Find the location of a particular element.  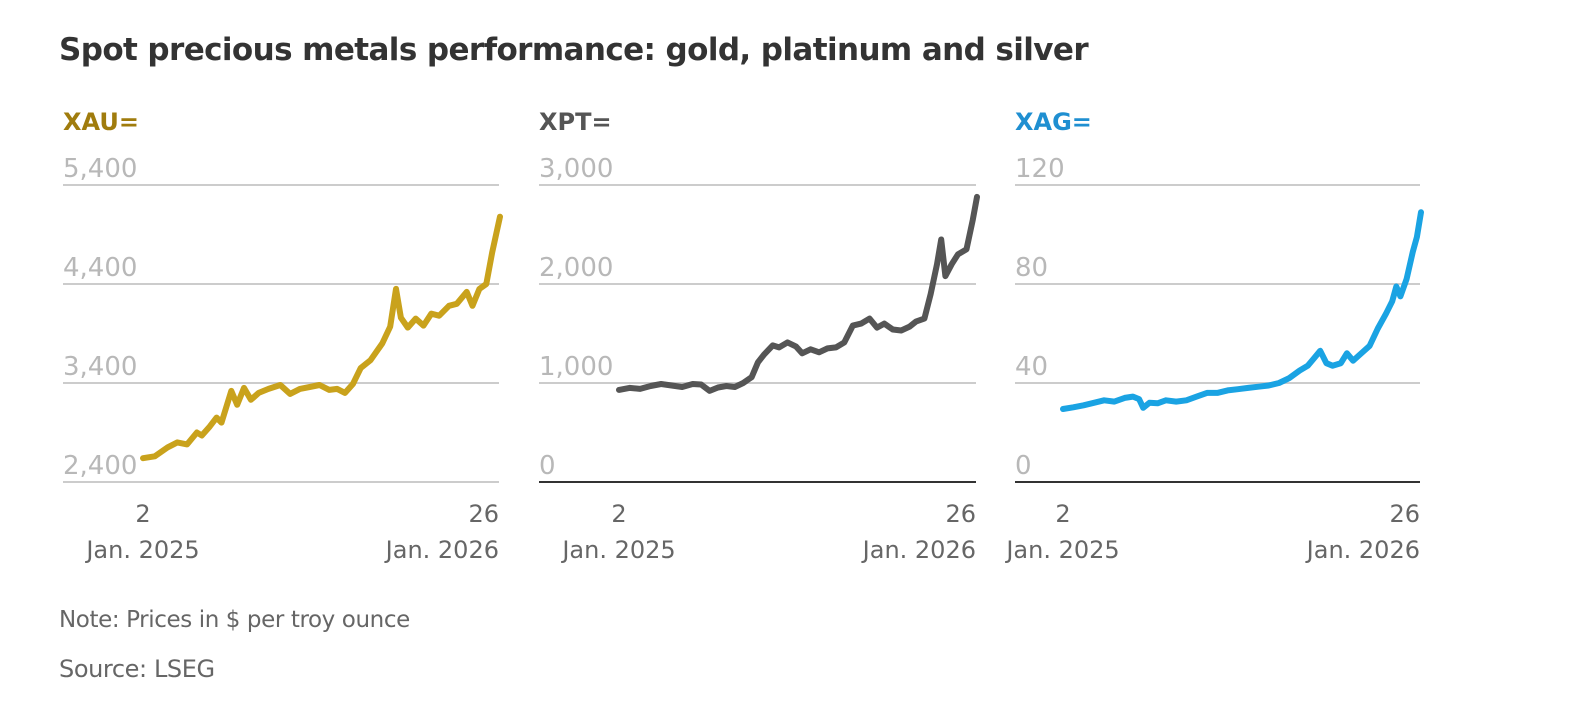

y-tick-label: 5,400 is located at coordinates (100, 169).